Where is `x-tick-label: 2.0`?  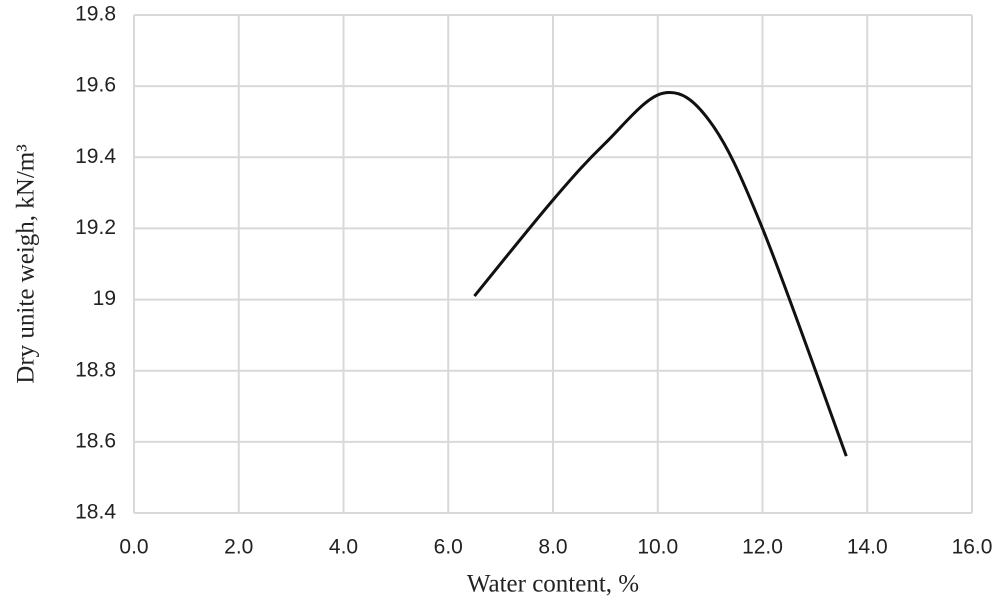 x-tick-label: 2.0 is located at coordinates (238, 547).